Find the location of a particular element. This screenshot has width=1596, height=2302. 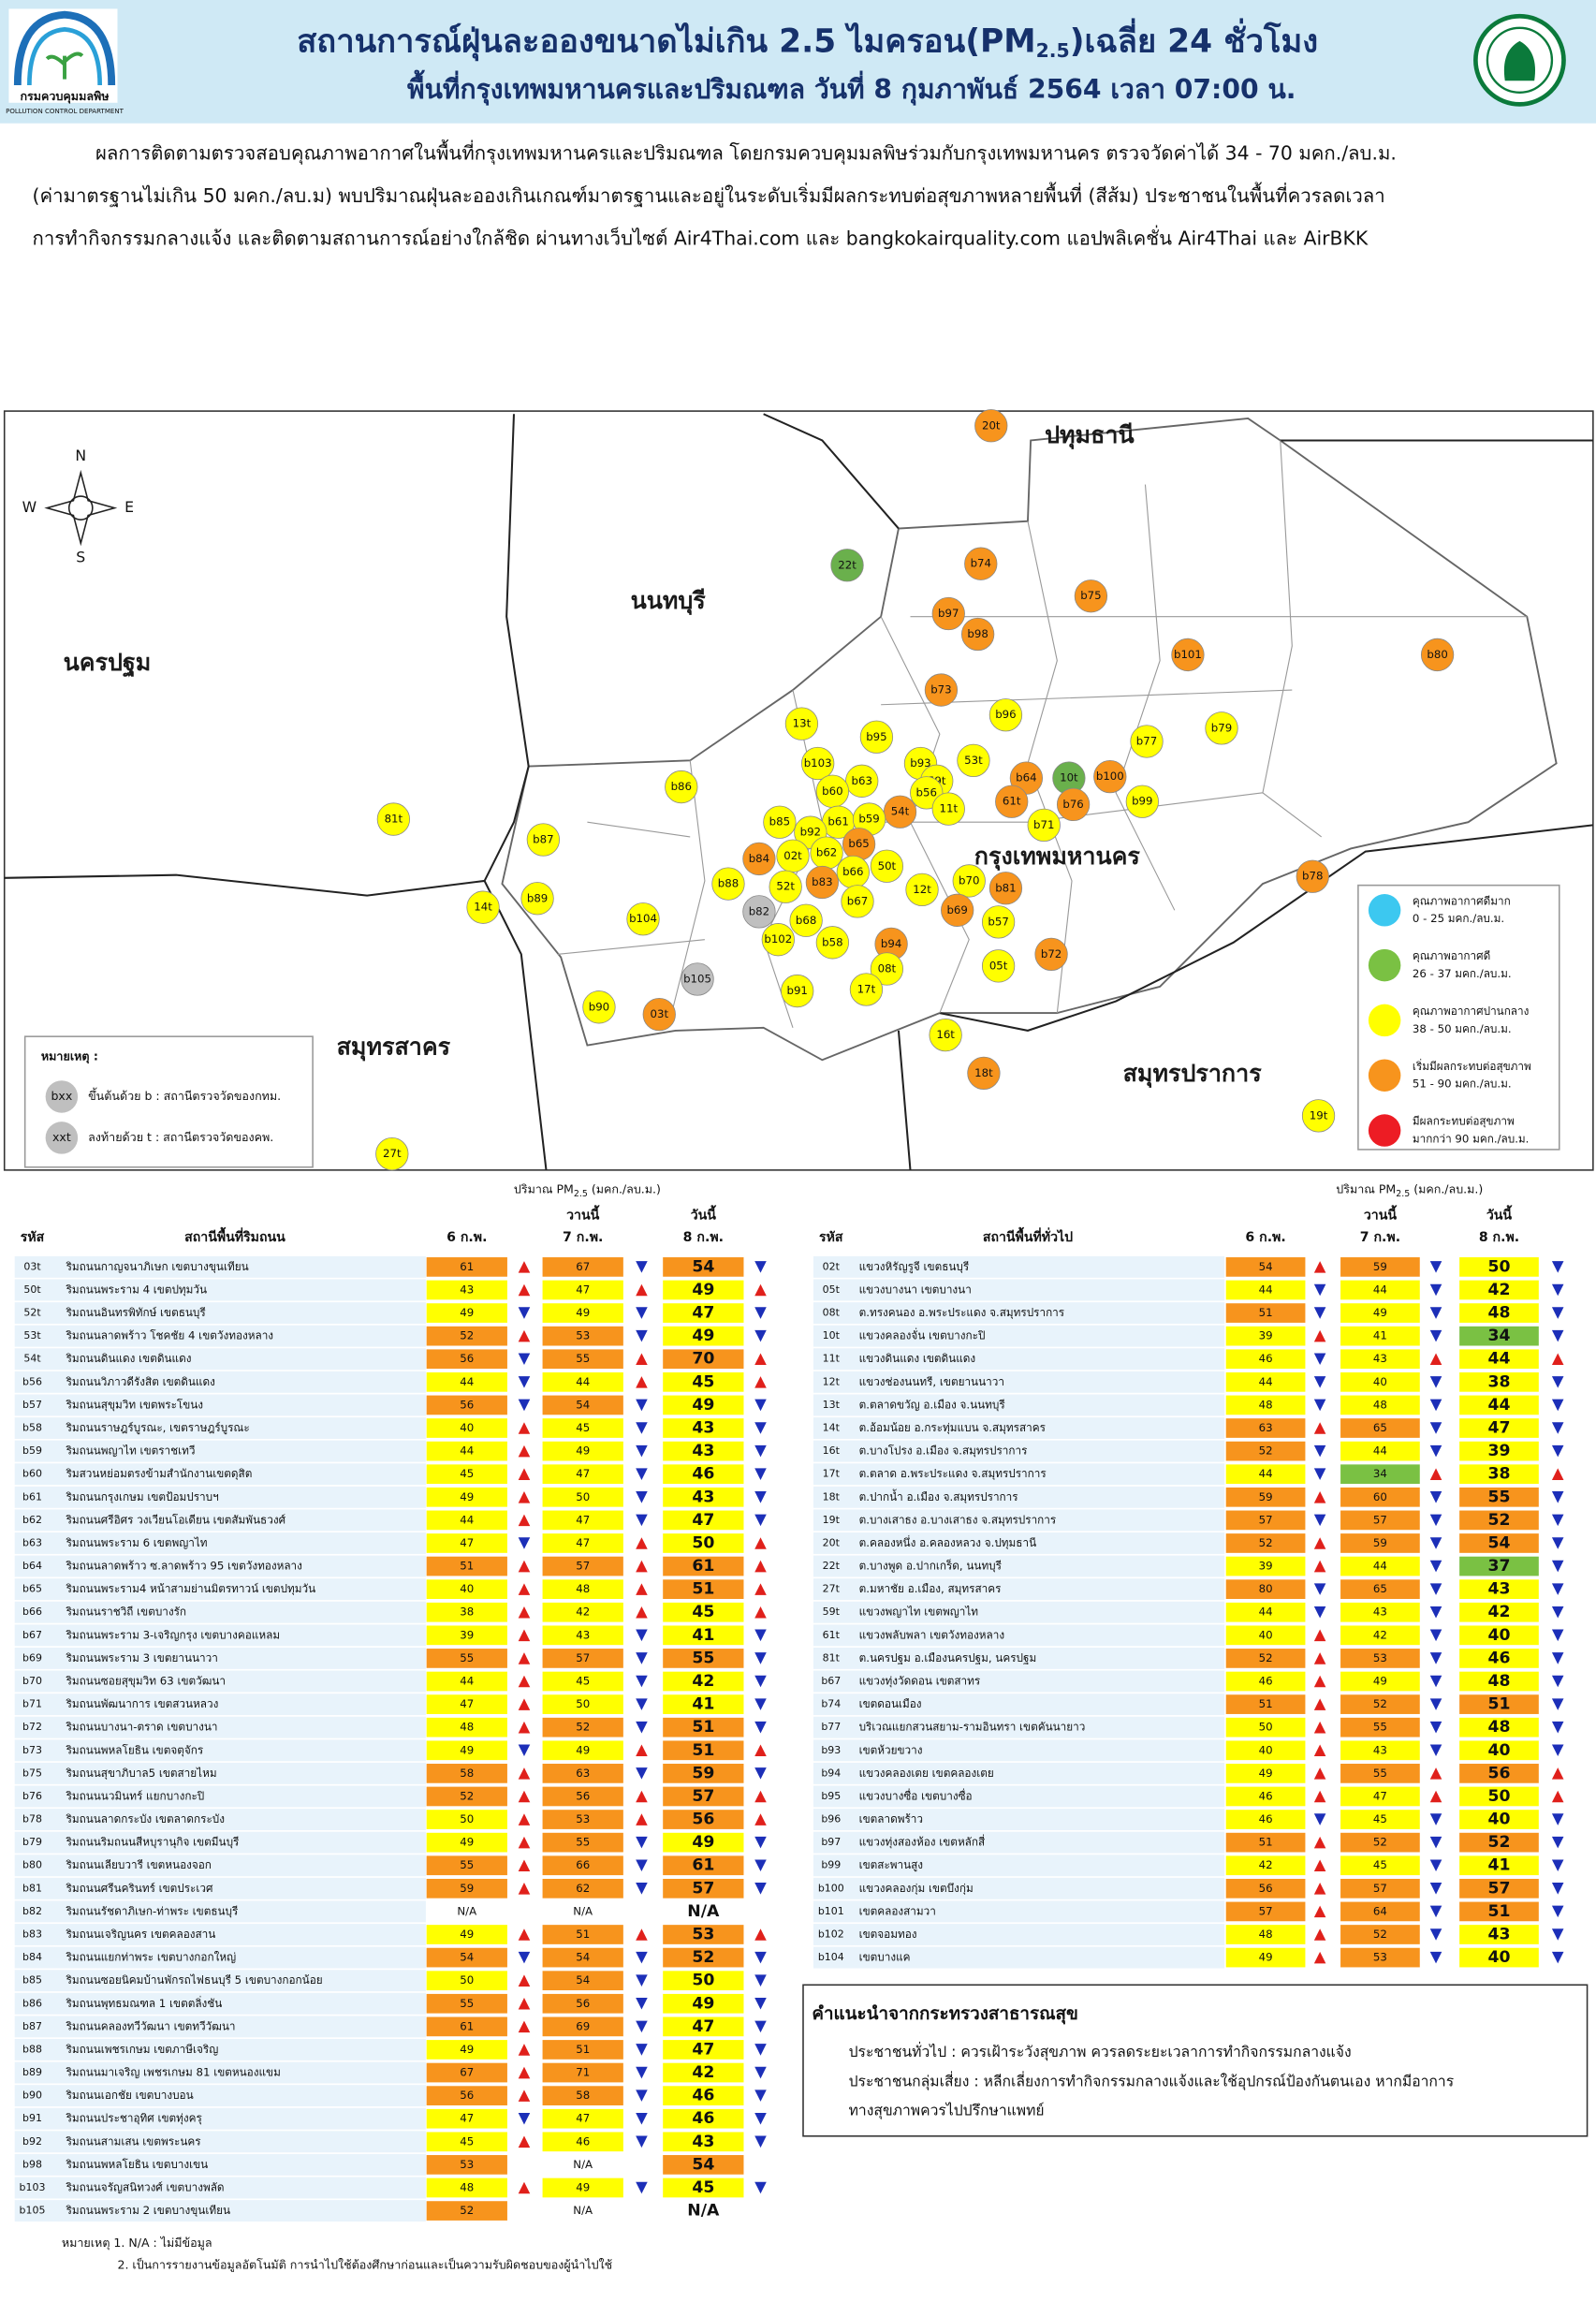

station: b63 is located at coordinates (862, 781).